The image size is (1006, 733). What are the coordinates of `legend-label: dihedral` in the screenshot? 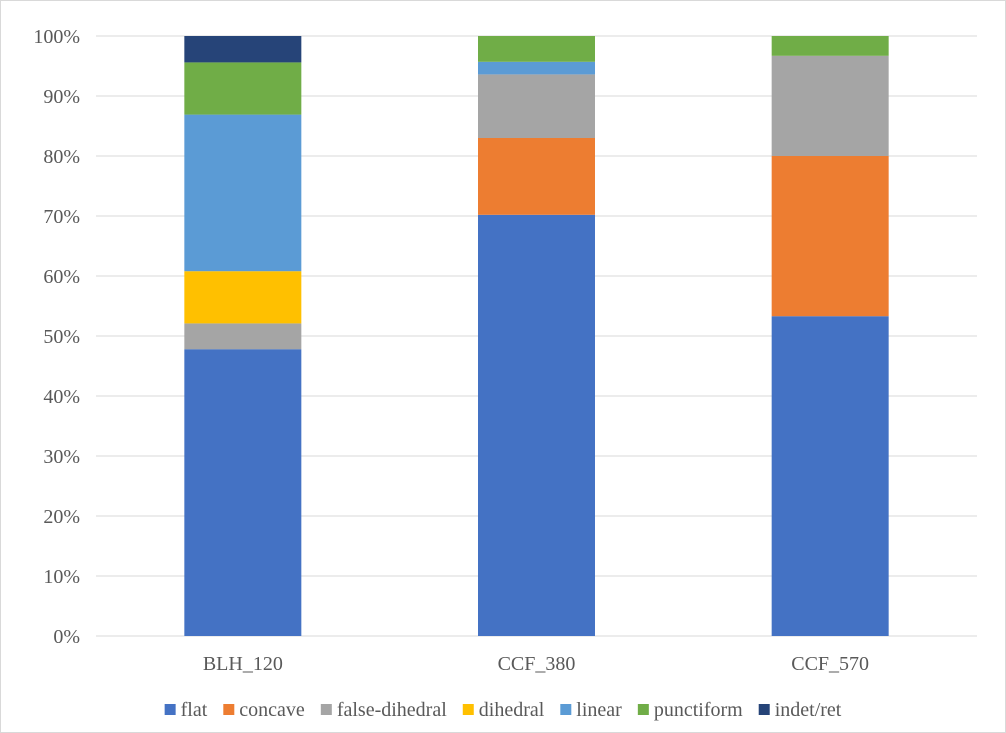 It's located at (512, 710).